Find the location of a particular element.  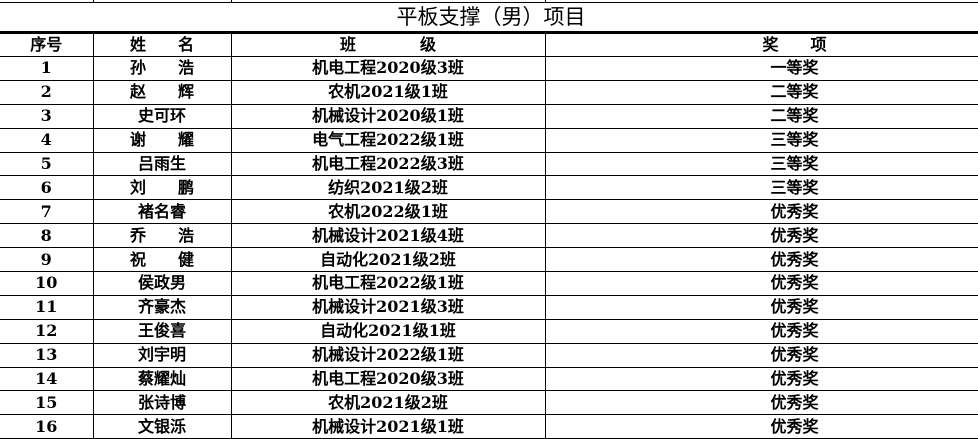

table-row: 5 吕雨生 机电工程2022级3班 三等奖 is located at coordinates (489, 164).